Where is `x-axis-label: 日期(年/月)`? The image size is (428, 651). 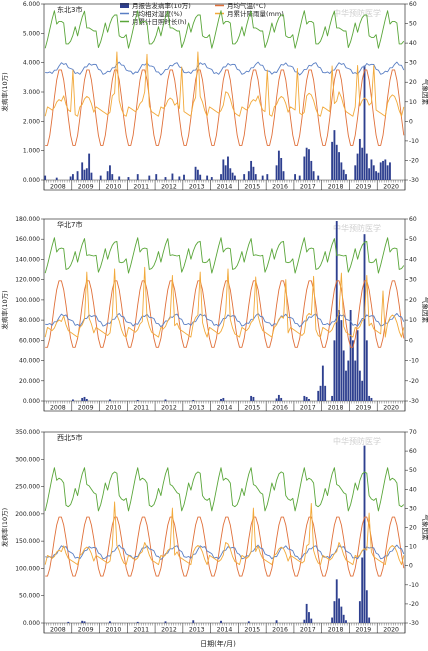
x-axis-label: 日期(年/月) is located at coordinates (218, 643).